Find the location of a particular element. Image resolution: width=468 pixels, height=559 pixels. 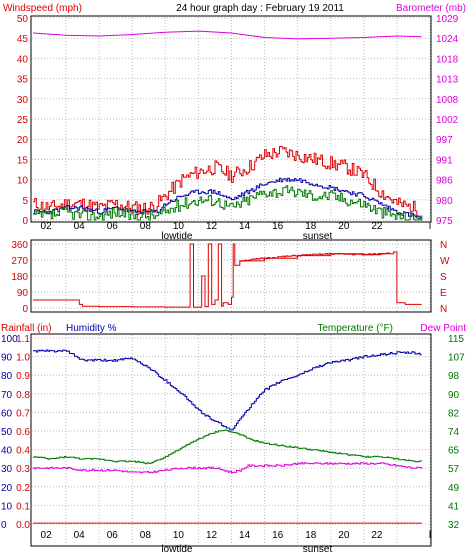

temperature-tick-label: 65 is located at coordinates (454, 451).